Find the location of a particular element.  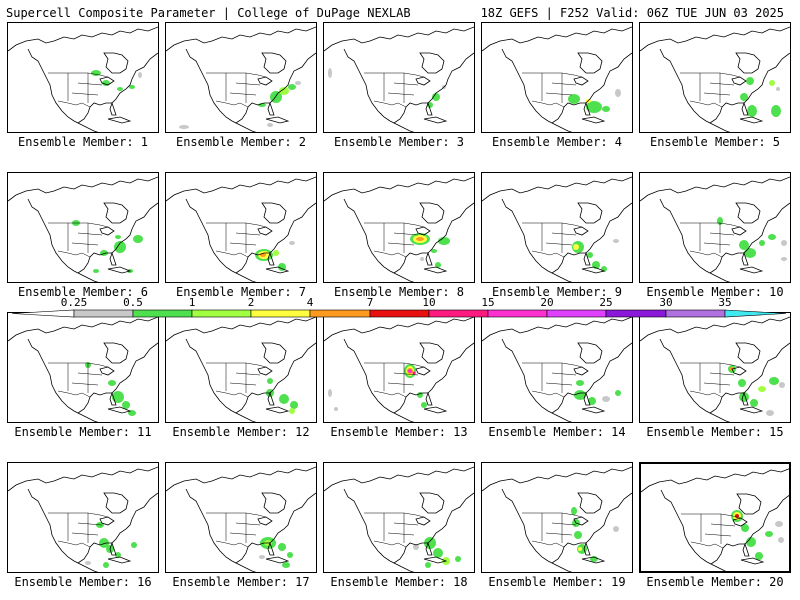

ensemble-member-label: Ensemble Member: 15 is located at coordinates (715, 432).